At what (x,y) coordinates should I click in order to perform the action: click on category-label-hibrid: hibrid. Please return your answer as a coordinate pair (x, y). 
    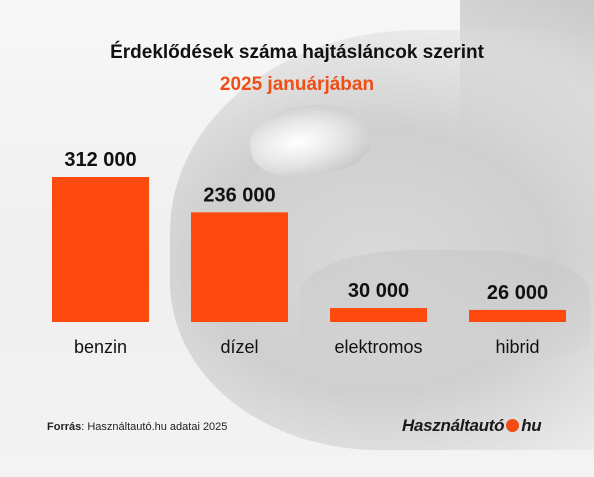
    Looking at the image, I should click on (517, 347).